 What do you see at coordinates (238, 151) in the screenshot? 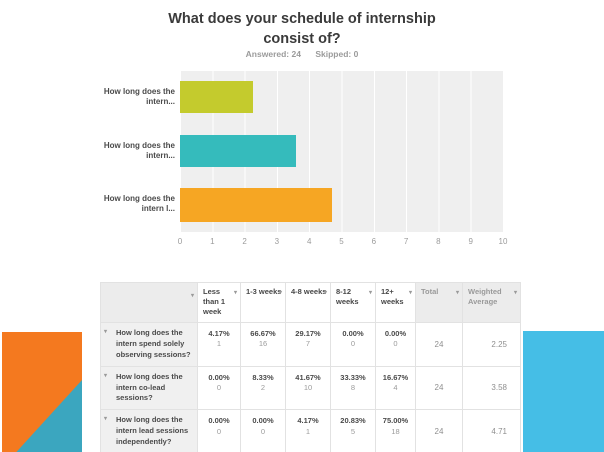
I see `bar-colead-sessions` at bounding box center [238, 151].